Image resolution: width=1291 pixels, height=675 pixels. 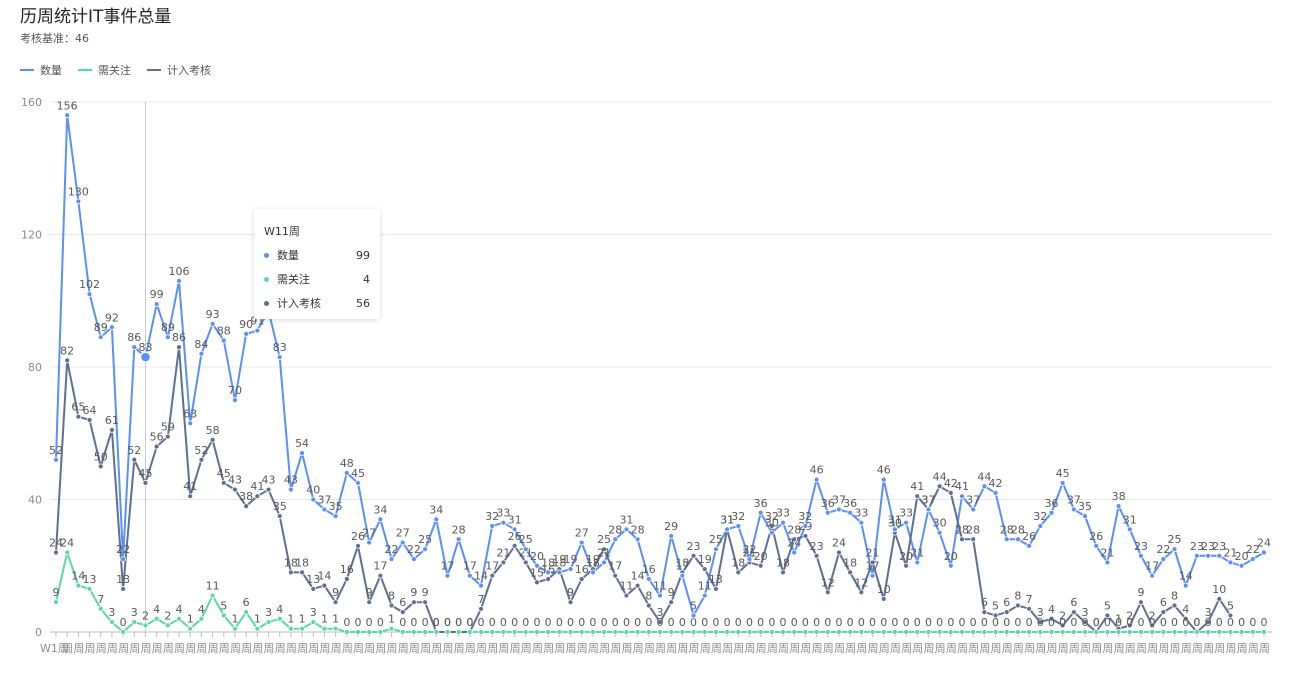 I want to click on series-count-data-label: 23, so click(x=1141, y=546).